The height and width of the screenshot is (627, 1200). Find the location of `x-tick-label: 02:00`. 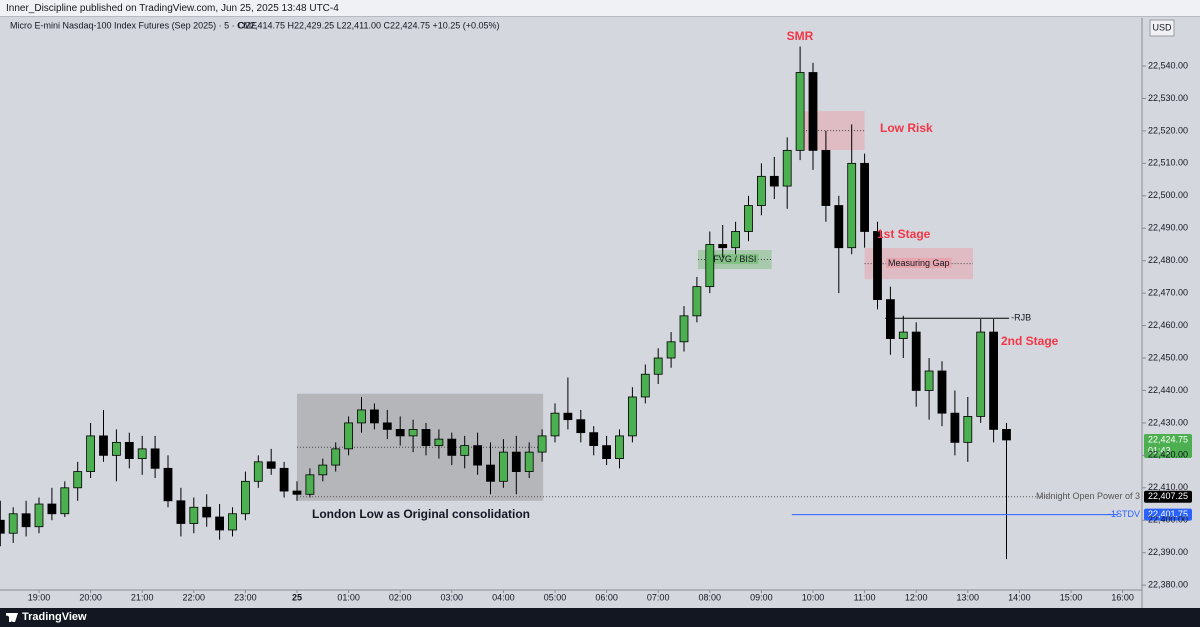

x-tick-label: 02:00 is located at coordinates (400, 597).